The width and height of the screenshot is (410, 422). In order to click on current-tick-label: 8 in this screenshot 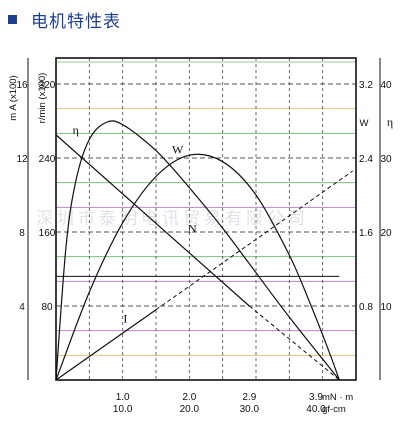, I will do `click(22, 233)`.